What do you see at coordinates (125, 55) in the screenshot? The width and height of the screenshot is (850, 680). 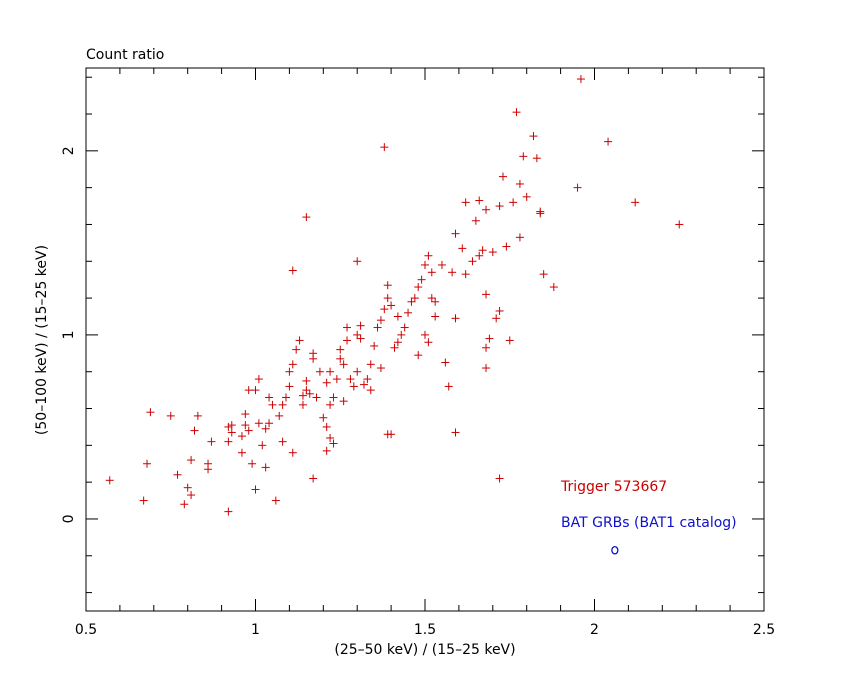 I see `chart-title: Count ratio` at bounding box center [125, 55].